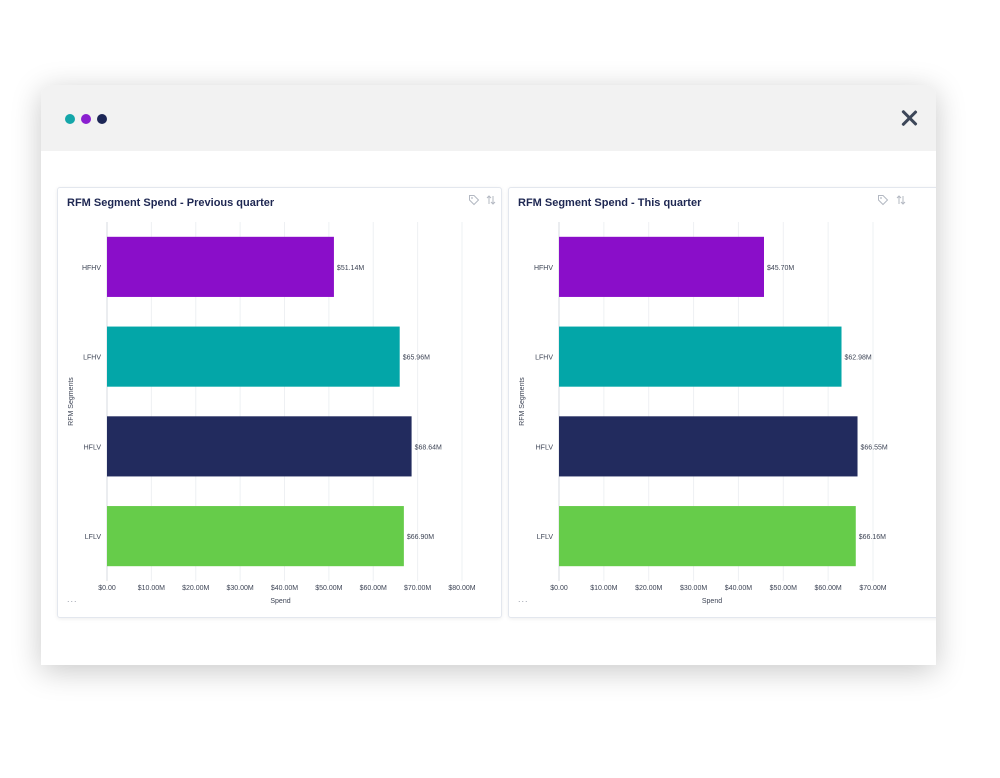 This screenshot has height=778, width=1000. What do you see at coordinates (350, 268) in the screenshot?
I see `data-label: $51.14M` at bounding box center [350, 268].